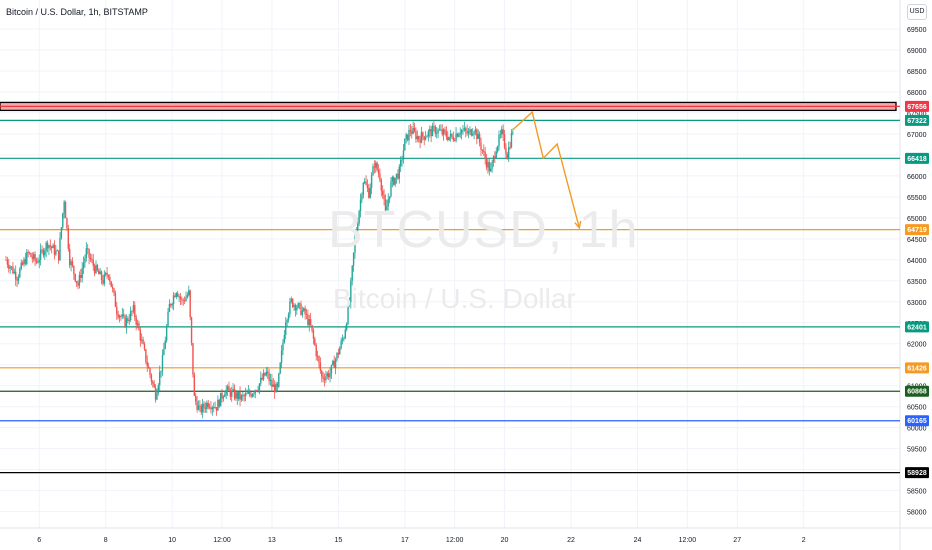 This screenshot has width=932, height=550. I want to click on price-tick-label: 58500, so click(917, 492).